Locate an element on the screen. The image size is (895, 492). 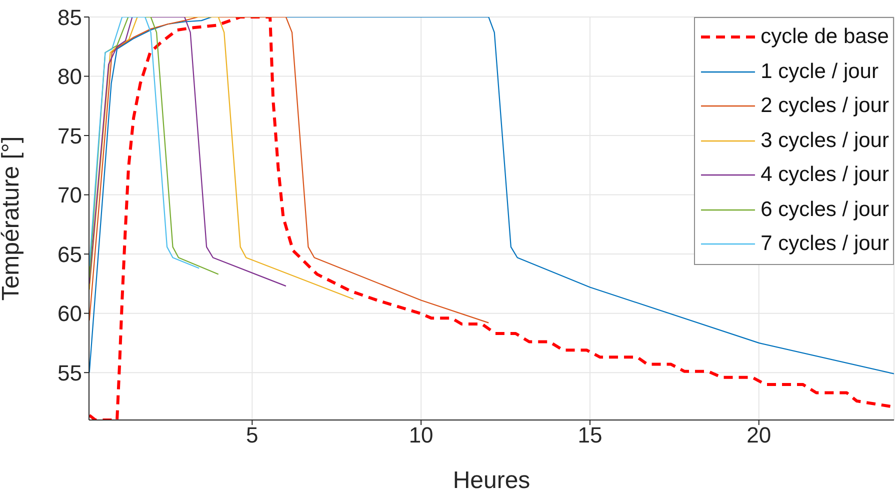
x-tick-label: 20 is located at coordinates (759, 435).